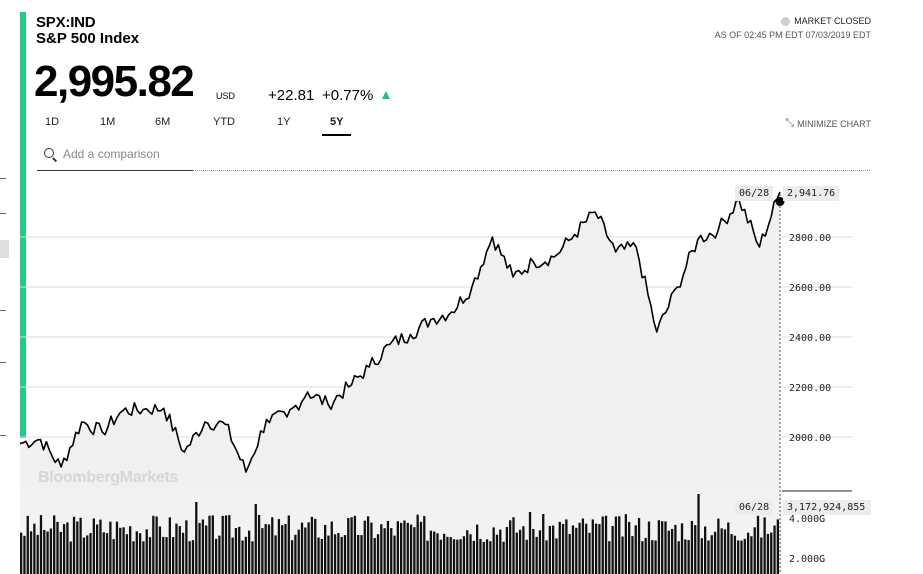 This screenshot has height=574, width=923. I want to click on tab-ytd: YTD, so click(224, 122).